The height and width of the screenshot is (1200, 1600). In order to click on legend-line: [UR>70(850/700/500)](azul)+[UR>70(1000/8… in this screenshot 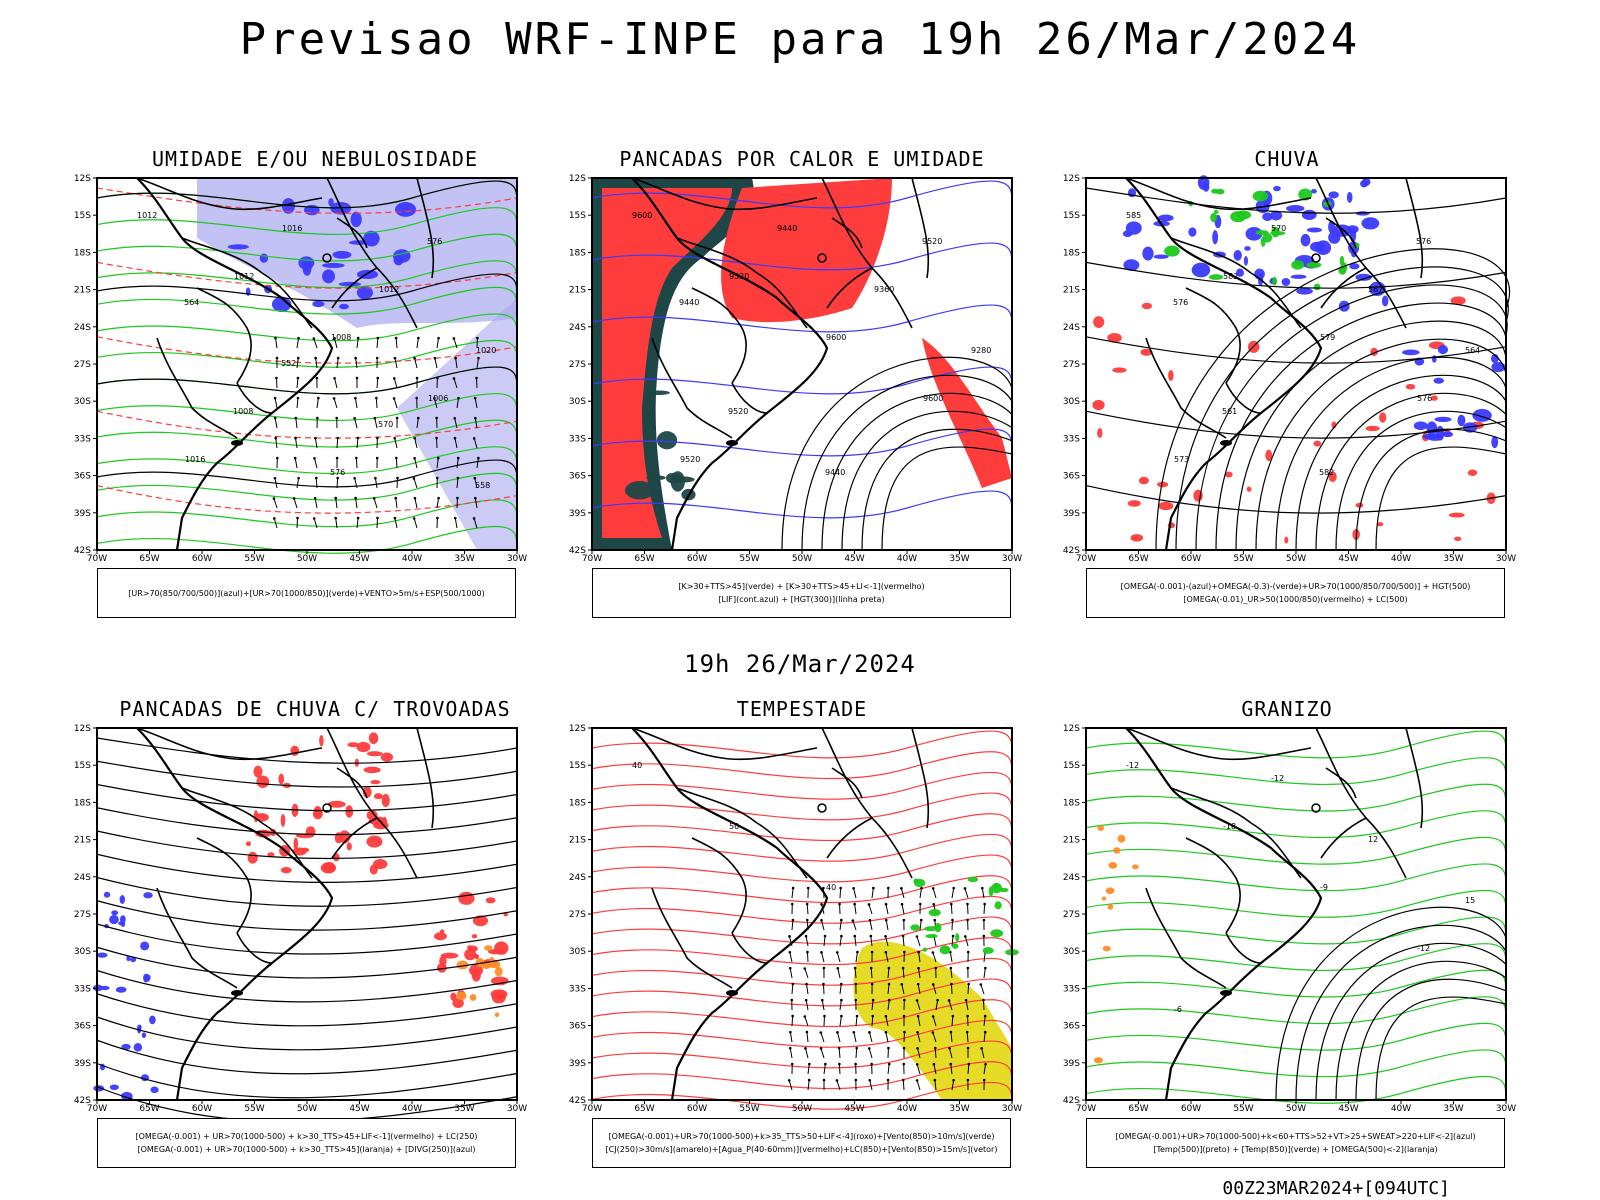, I will do `click(306, 593)`.